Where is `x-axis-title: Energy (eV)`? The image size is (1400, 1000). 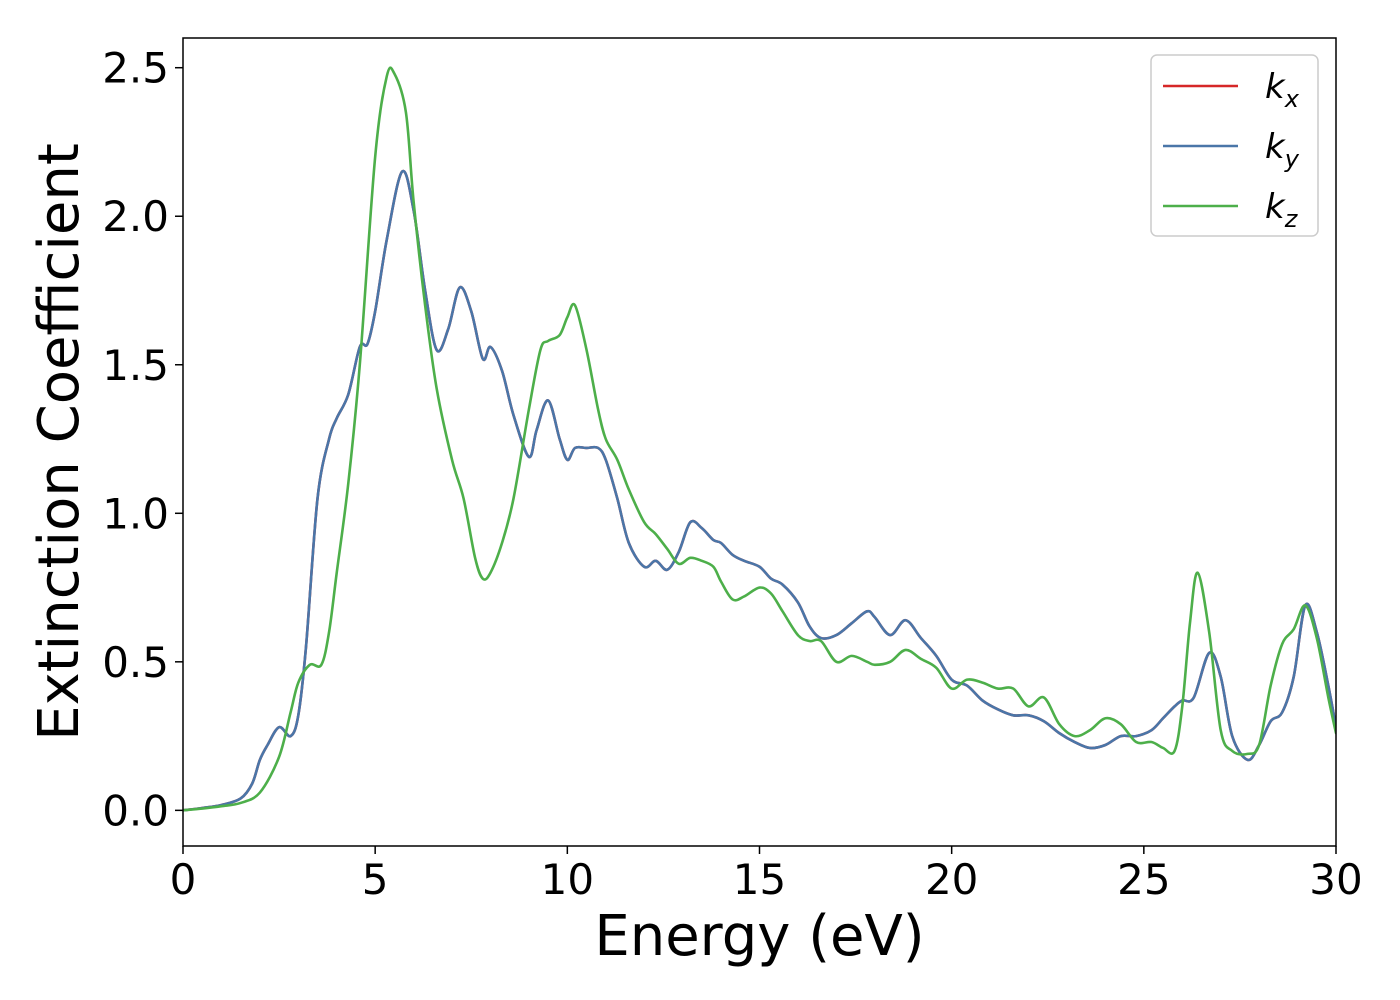 x-axis-title: Energy (eV) is located at coordinates (759, 936).